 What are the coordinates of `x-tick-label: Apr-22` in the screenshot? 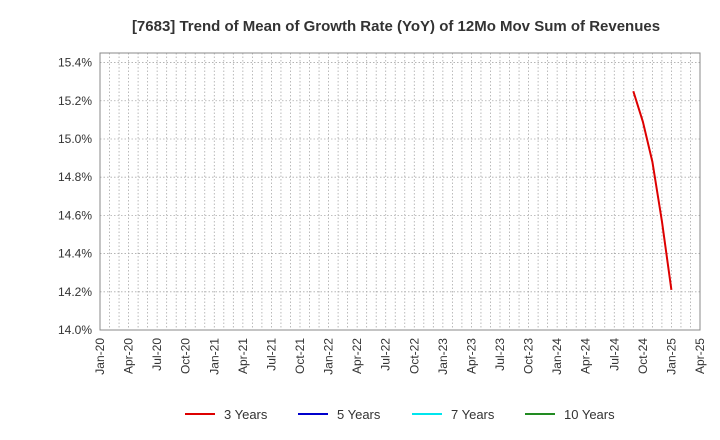 It's located at (357, 356).